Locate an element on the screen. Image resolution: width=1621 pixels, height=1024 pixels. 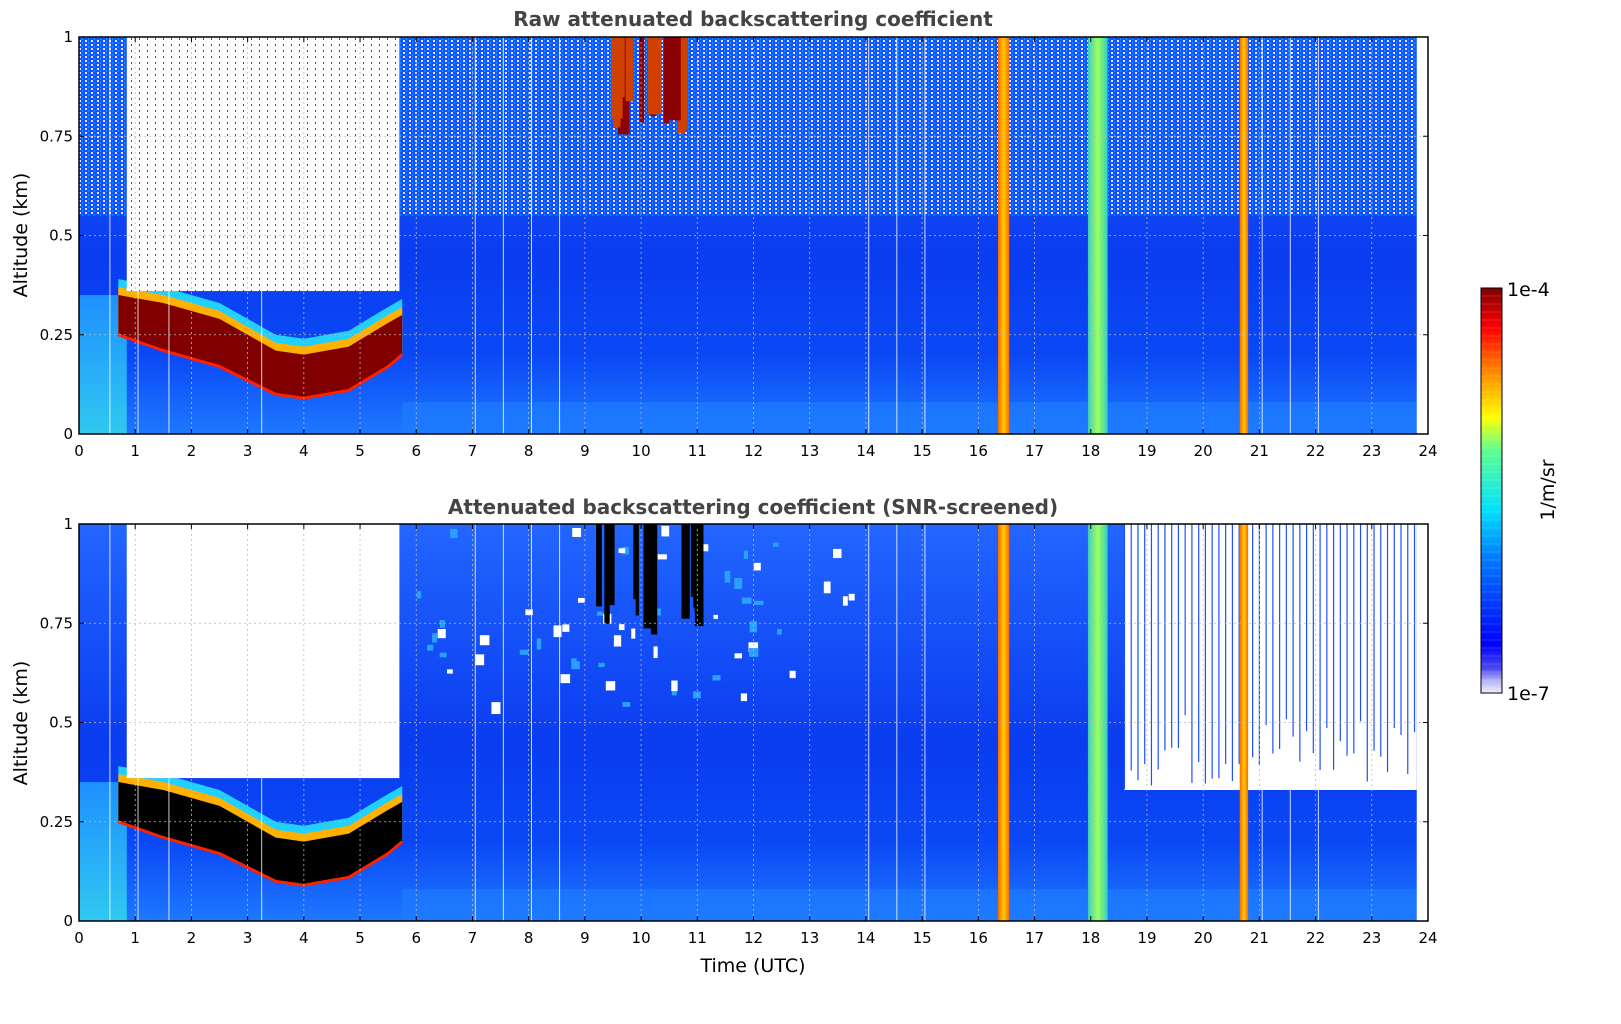
x-tick-label: 6 is located at coordinates (416, 938).